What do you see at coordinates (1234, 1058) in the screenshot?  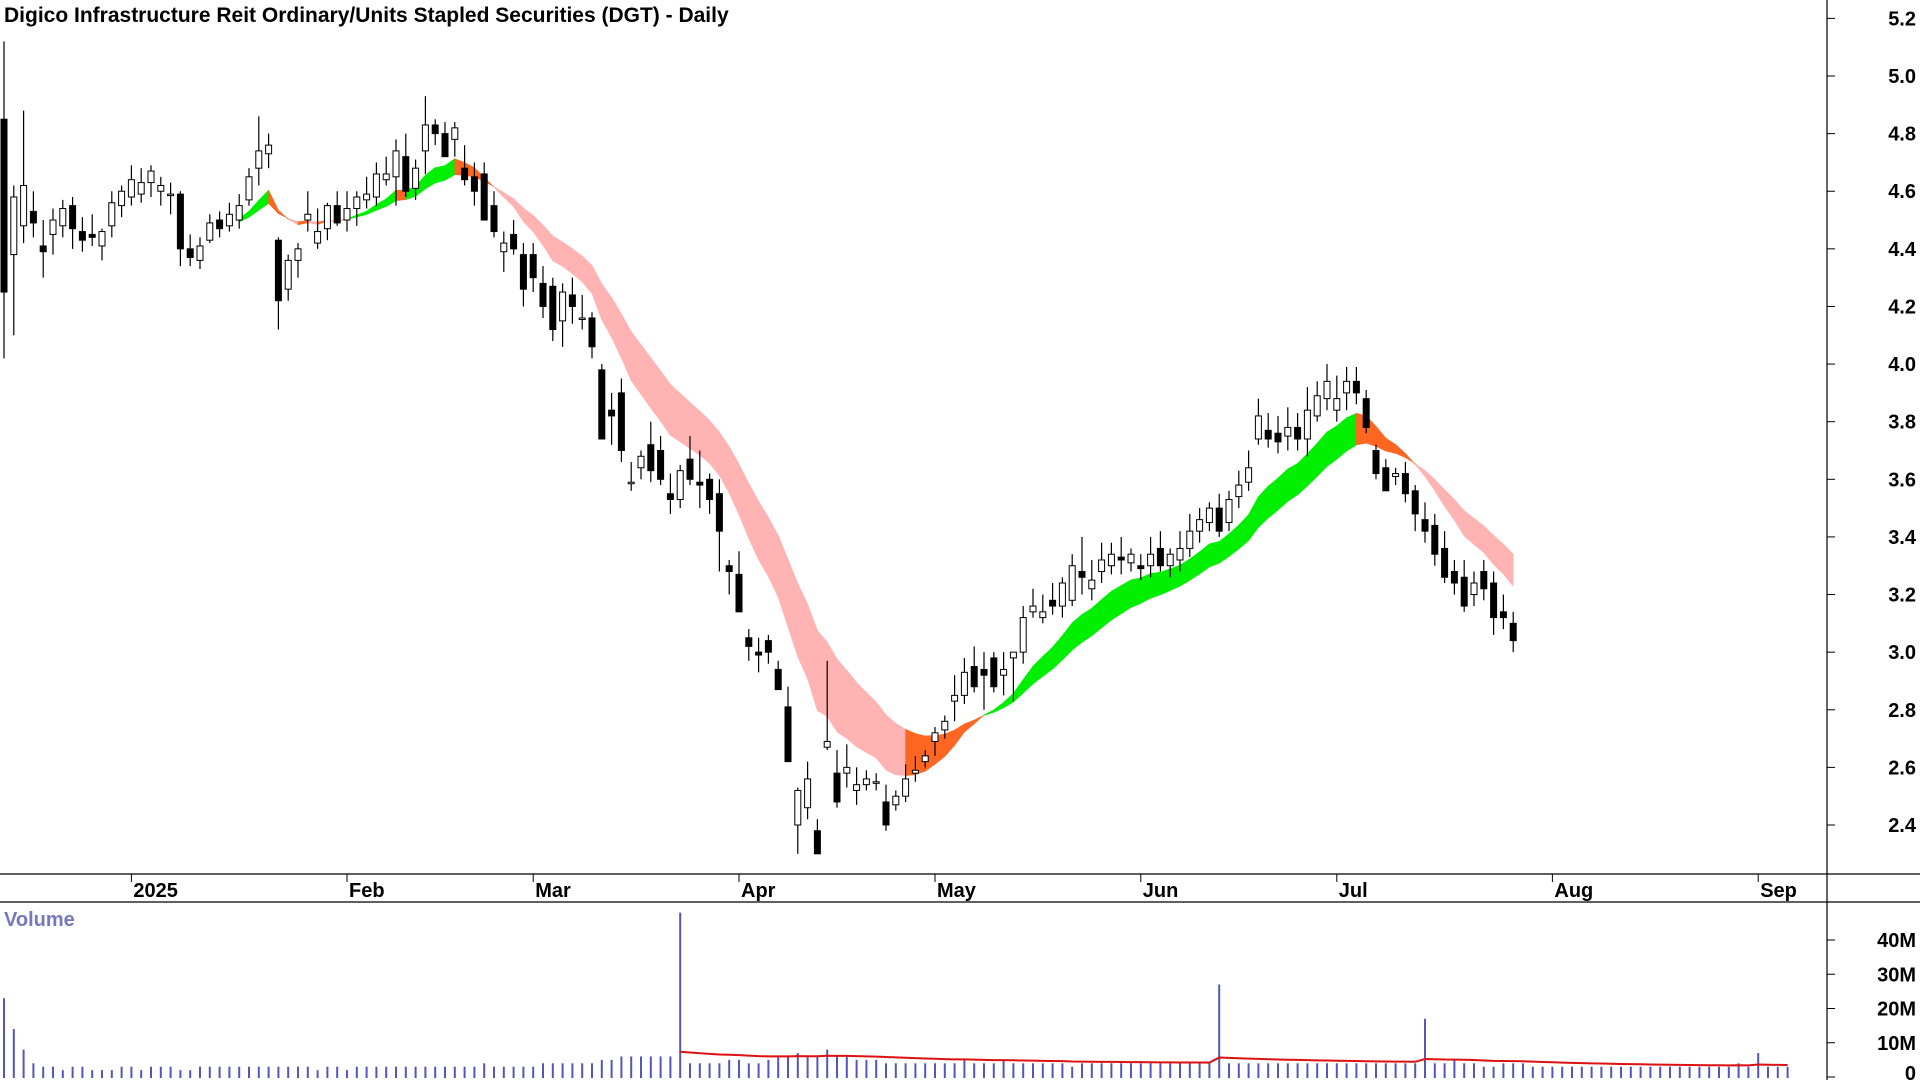 I see `volume-average-line` at bounding box center [1234, 1058].